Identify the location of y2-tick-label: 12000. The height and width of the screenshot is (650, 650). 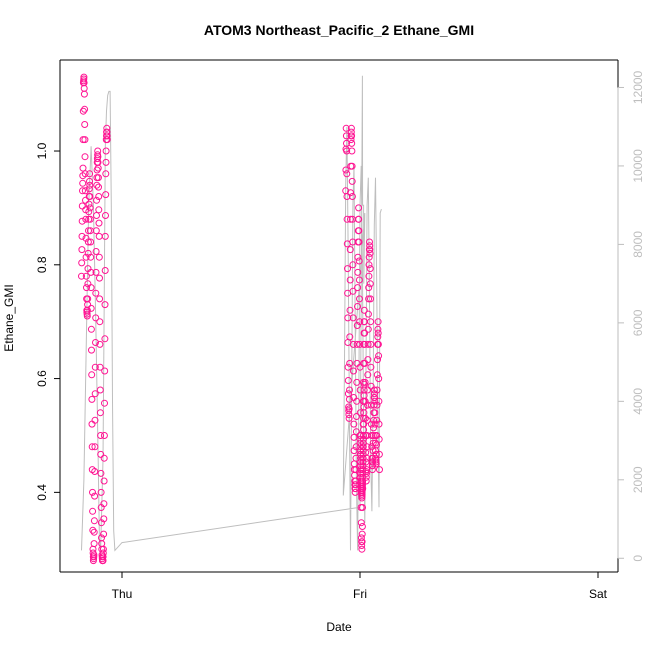
(638, 87).